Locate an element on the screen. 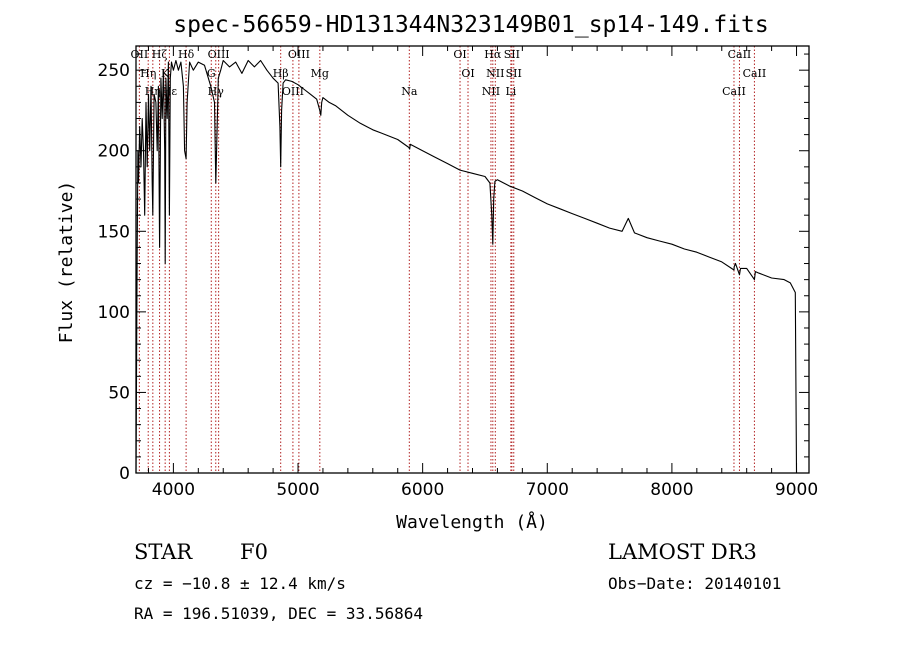 This screenshot has width=900, height=649. line-label-19: NII is located at coordinates (495, 73).